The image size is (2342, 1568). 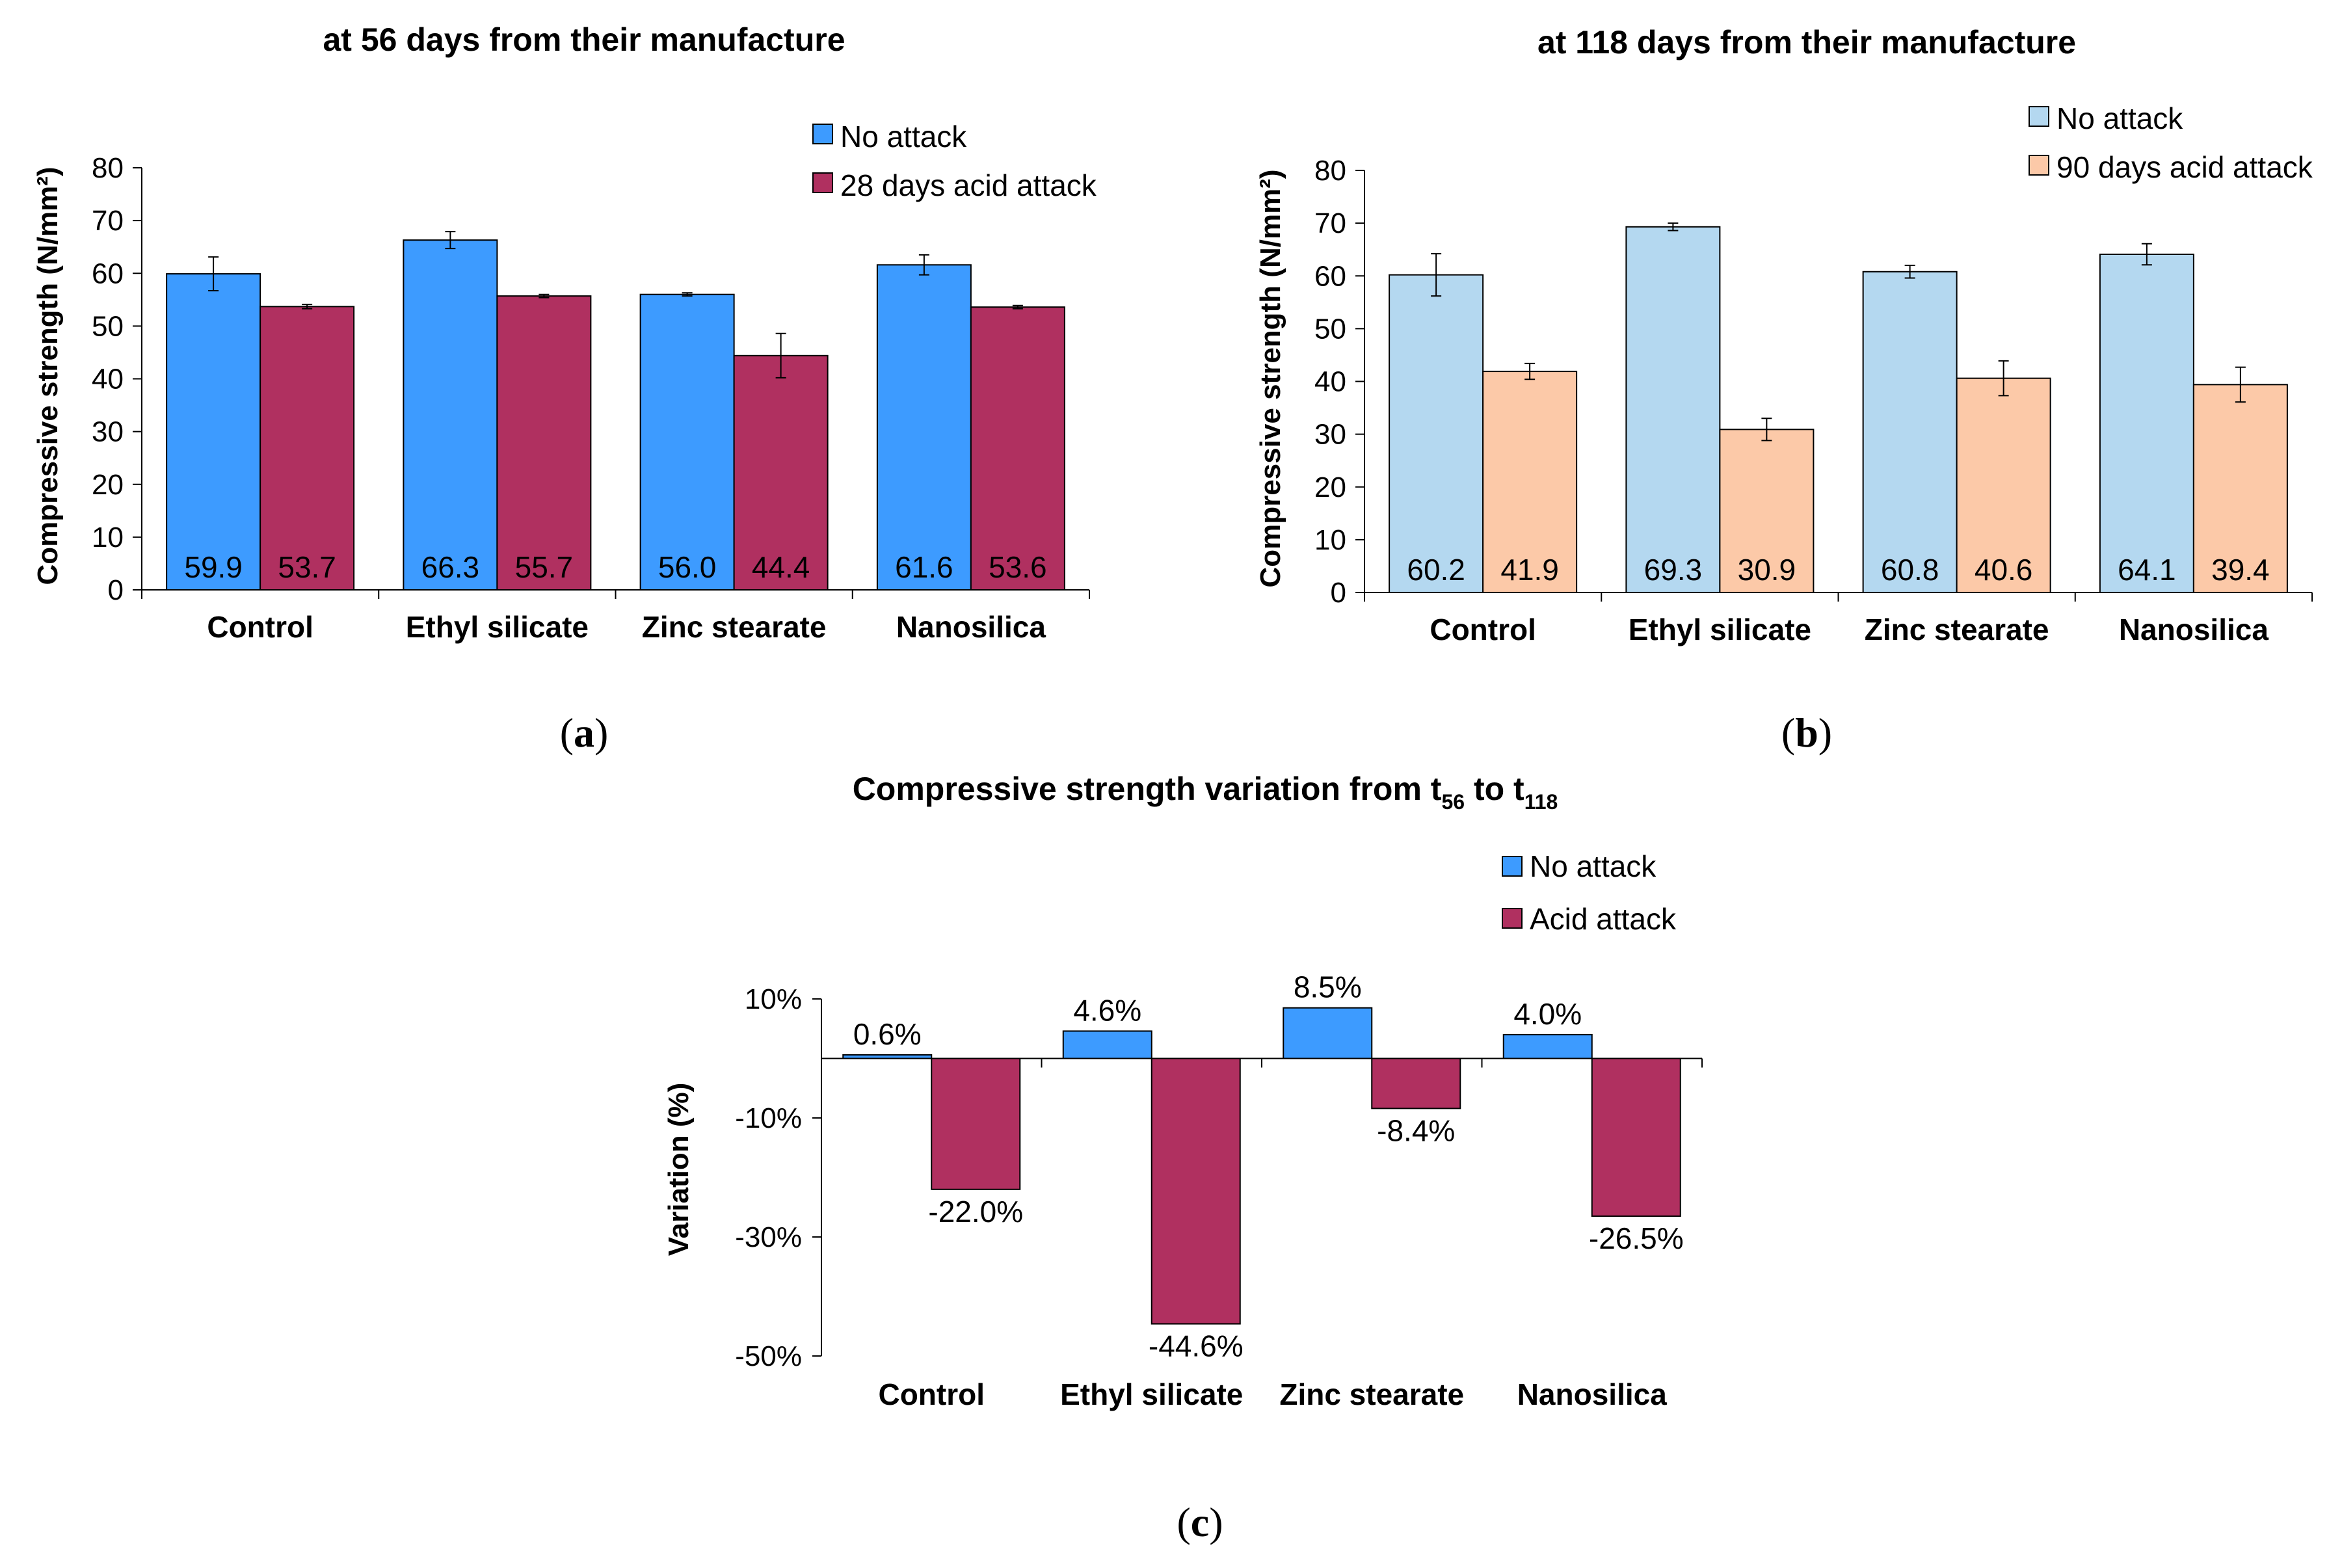 I want to click on chart-b-legend-swatch-no-attack, so click(x=2039, y=117).